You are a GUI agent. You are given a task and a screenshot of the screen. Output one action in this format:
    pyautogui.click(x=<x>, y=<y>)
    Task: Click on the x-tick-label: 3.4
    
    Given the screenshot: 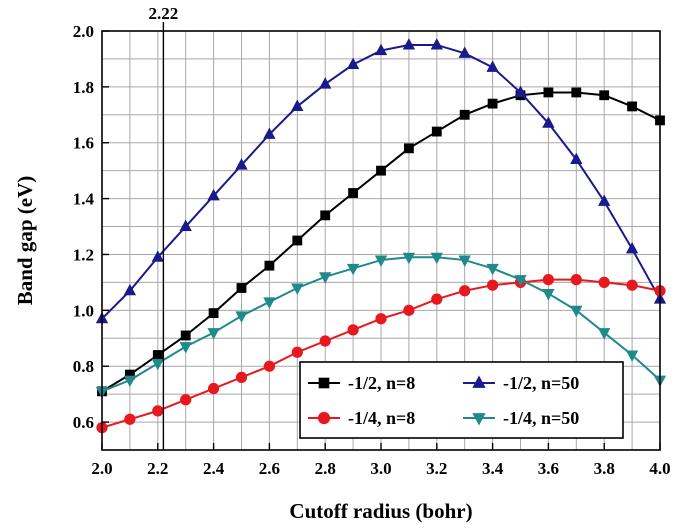 What is the action you would take?
    pyautogui.click(x=493, y=468)
    